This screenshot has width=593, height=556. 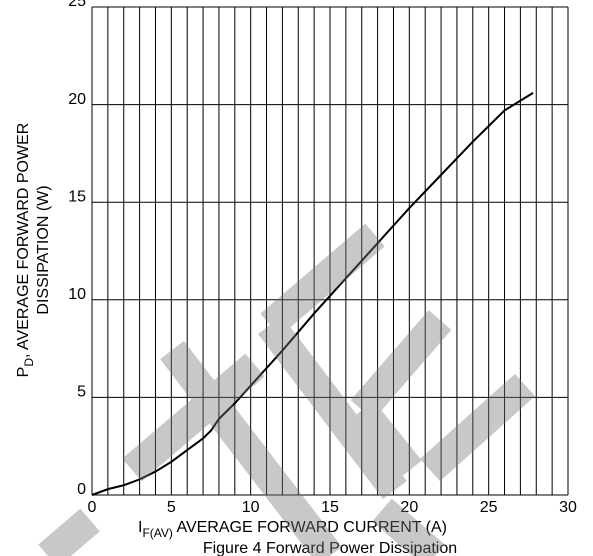 I want to click on y-tick-label: 20, so click(x=77, y=99).